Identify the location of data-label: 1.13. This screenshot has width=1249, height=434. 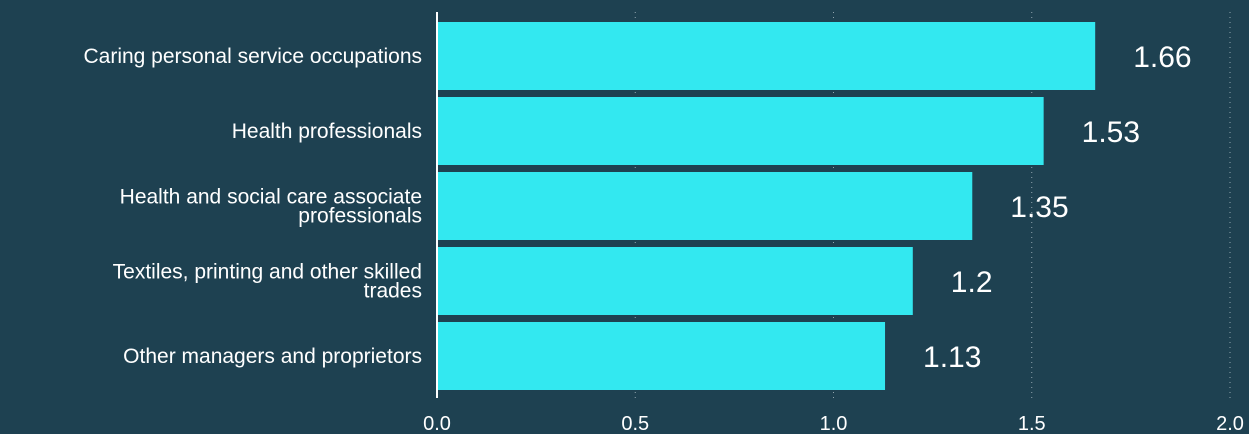
(952, 357).